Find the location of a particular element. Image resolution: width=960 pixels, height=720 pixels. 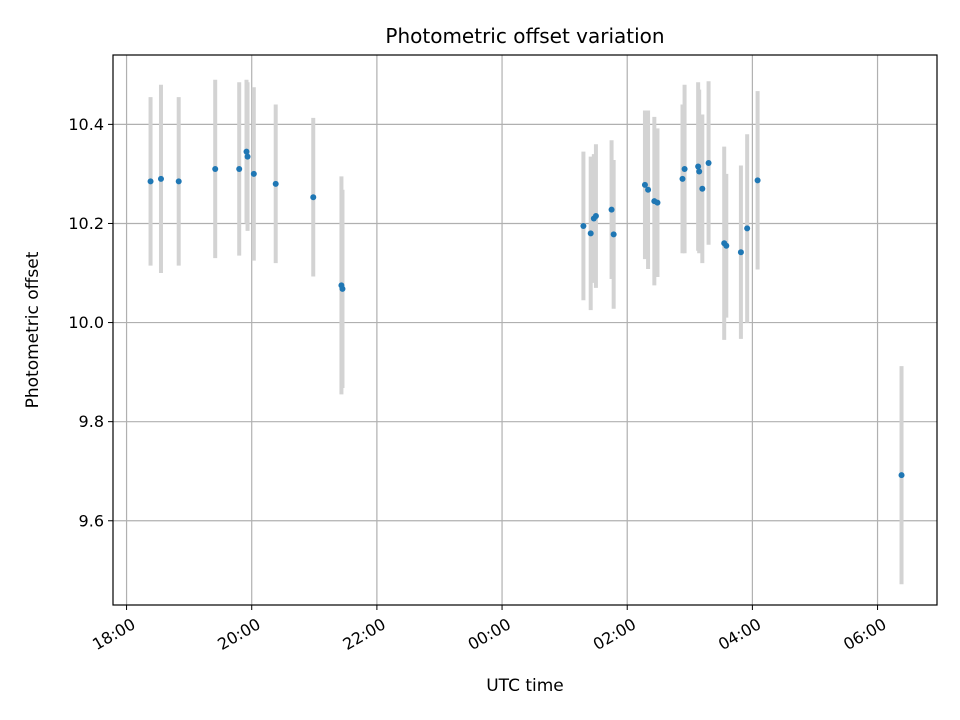

y-tick-label: 10.0 is located at coordinates (86, 322).